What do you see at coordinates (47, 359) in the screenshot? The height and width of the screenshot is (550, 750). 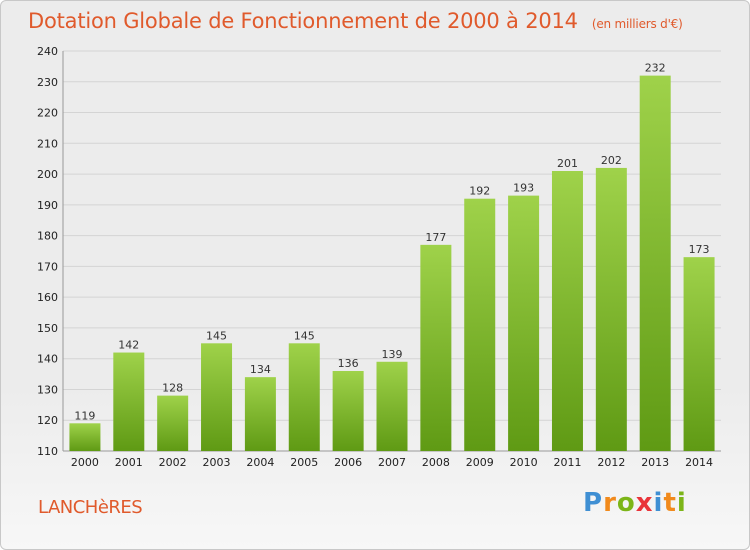 I see `y-tick-label: 140` at bounding box center [47, 359].